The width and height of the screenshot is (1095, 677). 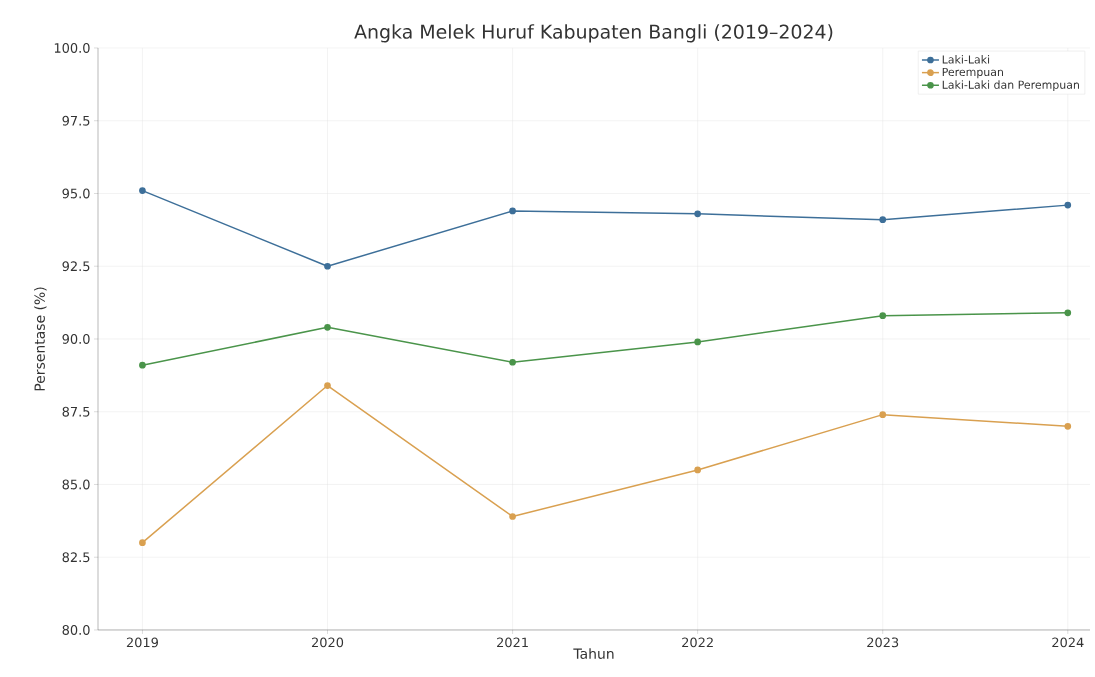 What do you see at coordinates (76, 411) in the screenshot?
I see `y-tick-label: 87.5` at bounding box center [76, 411].